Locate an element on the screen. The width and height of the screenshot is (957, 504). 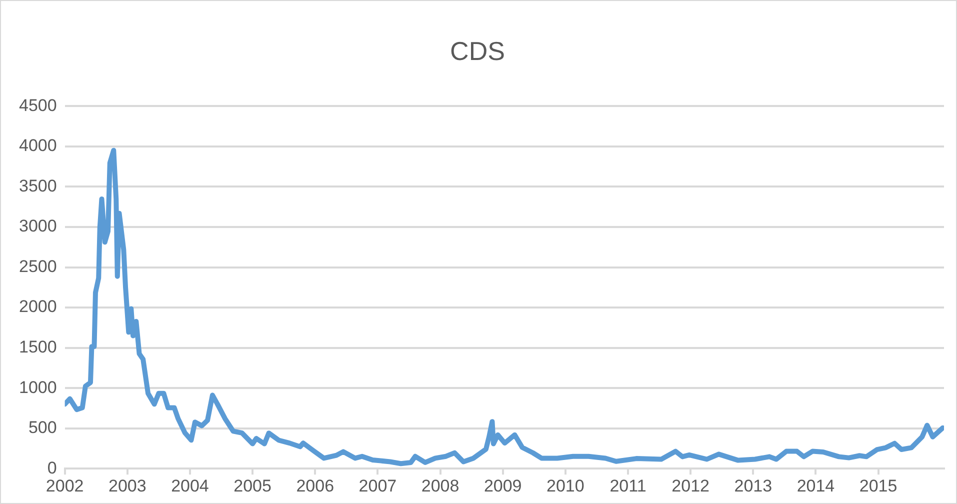
x-tick-label: 2009 is located at coordinates (503, 486).